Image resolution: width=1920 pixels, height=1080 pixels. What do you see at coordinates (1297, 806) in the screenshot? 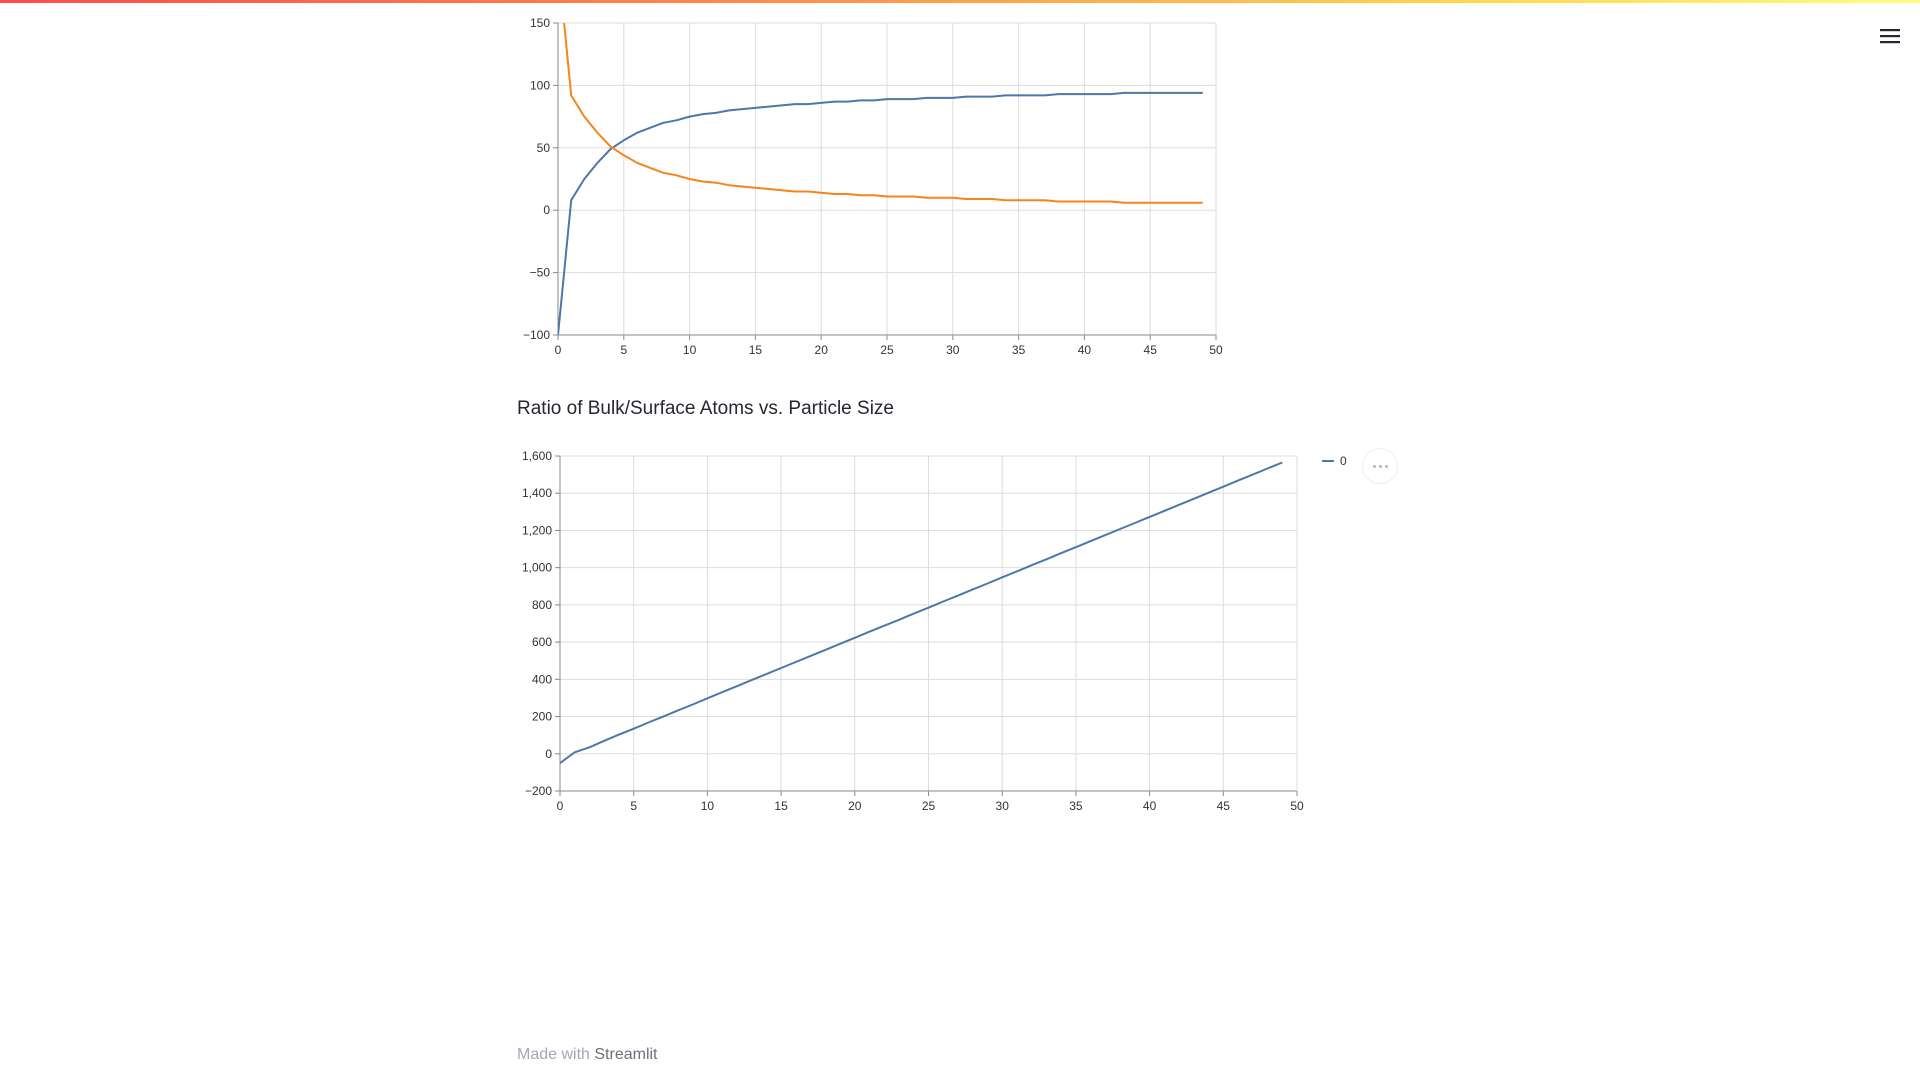
I see `chart-2-x-tick-label: 50` at bounding box center [1297, 806].